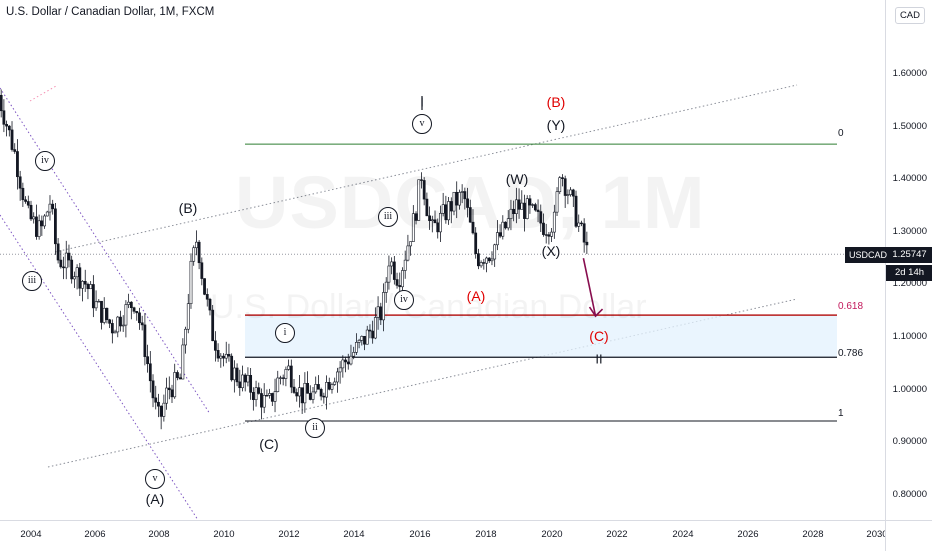 This screenshot has width=932, height=551. Describe the element at coordinates (909, 178) in the screenshot. I see `price-tick: 1.40000` at that location.